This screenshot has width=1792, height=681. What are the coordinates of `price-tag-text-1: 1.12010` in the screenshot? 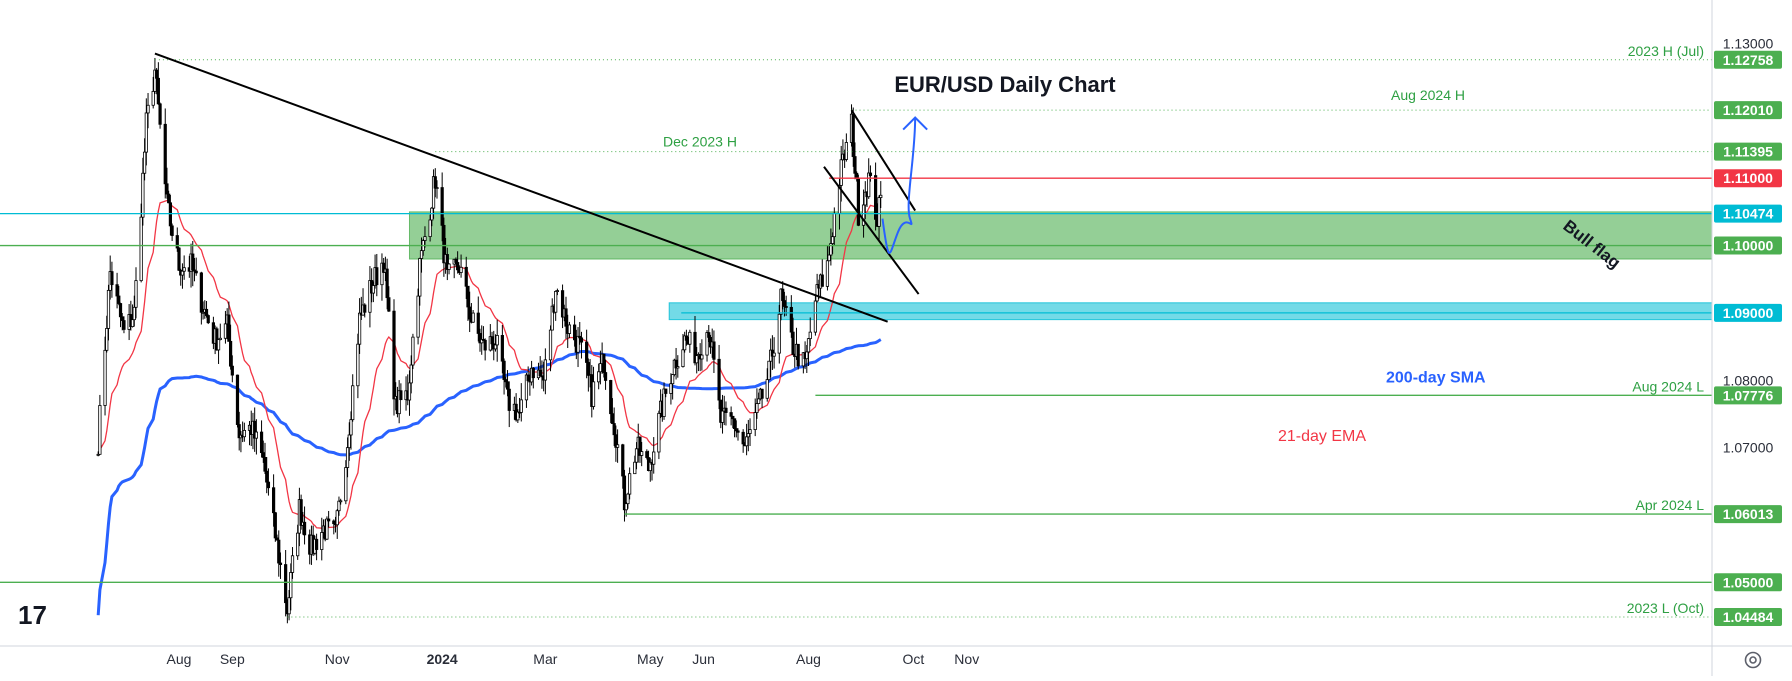 It's located at (1748, 110).